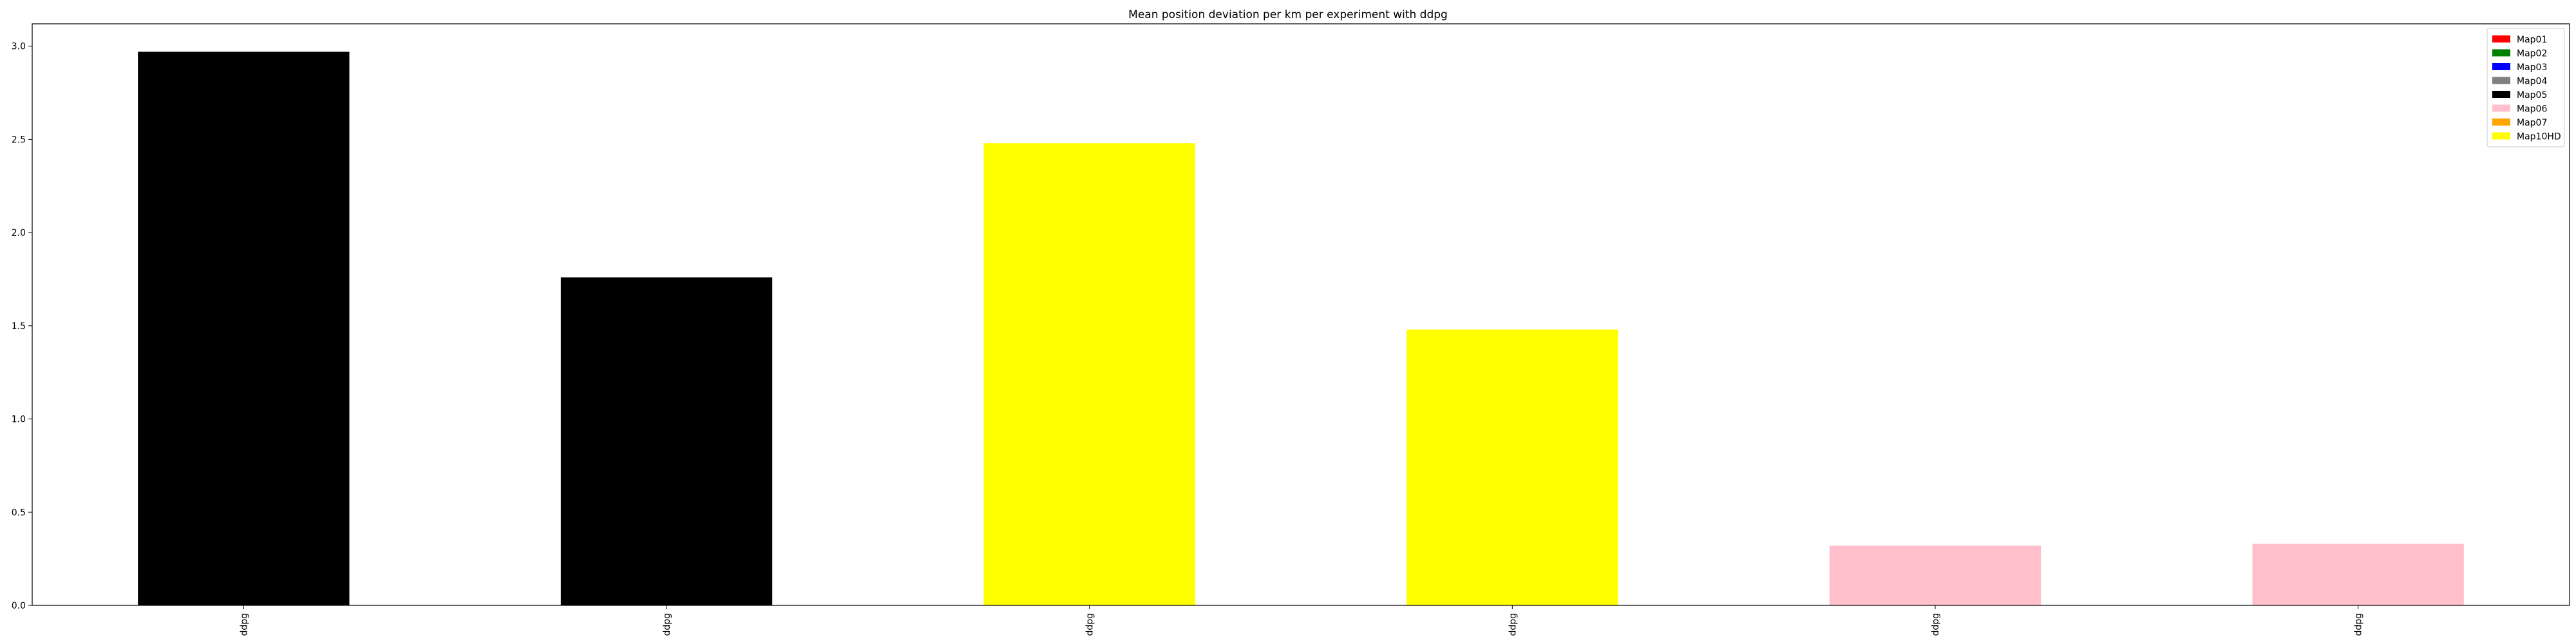 Image resolution: width=2576 pixels, height=644 pixels. Describe the element at coordinates (19, 512) in the screenshot. I see `y-tick-label: 0.5` at that location.